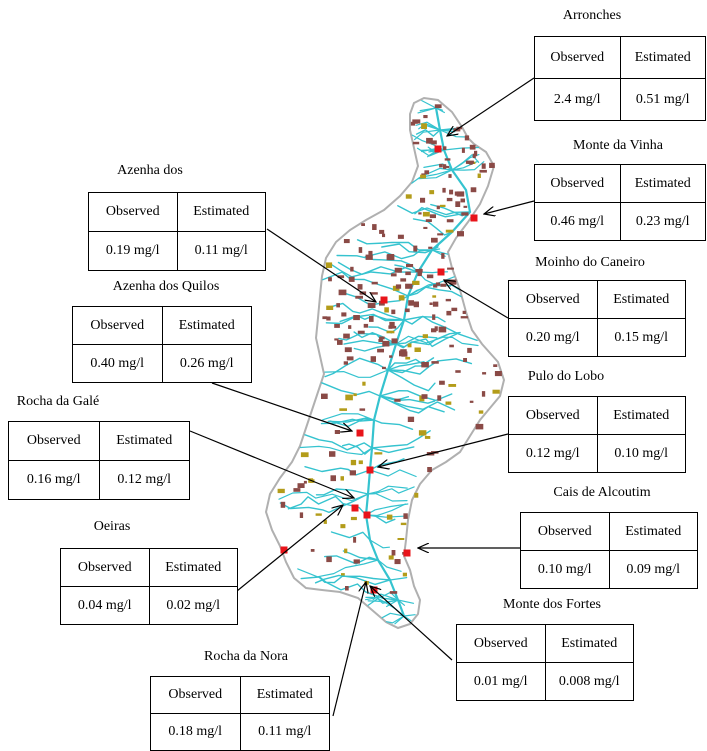 Image resolution: width=707 pixels, height=751 pixels. I want to click on station-table: Observed Estimated 0.19 mg/l 0.11 mg/l, so click(177, 231).